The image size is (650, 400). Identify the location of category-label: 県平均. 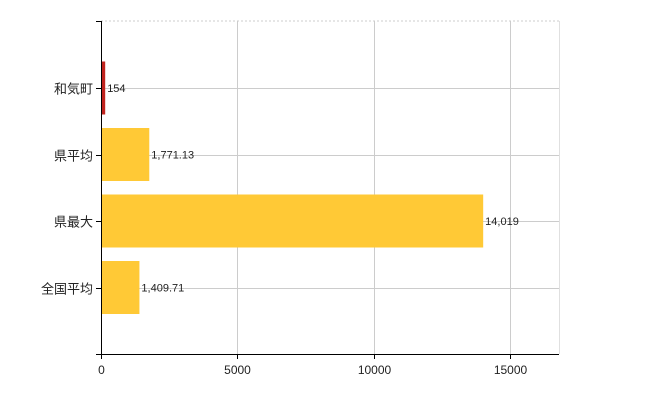
(73, 157).